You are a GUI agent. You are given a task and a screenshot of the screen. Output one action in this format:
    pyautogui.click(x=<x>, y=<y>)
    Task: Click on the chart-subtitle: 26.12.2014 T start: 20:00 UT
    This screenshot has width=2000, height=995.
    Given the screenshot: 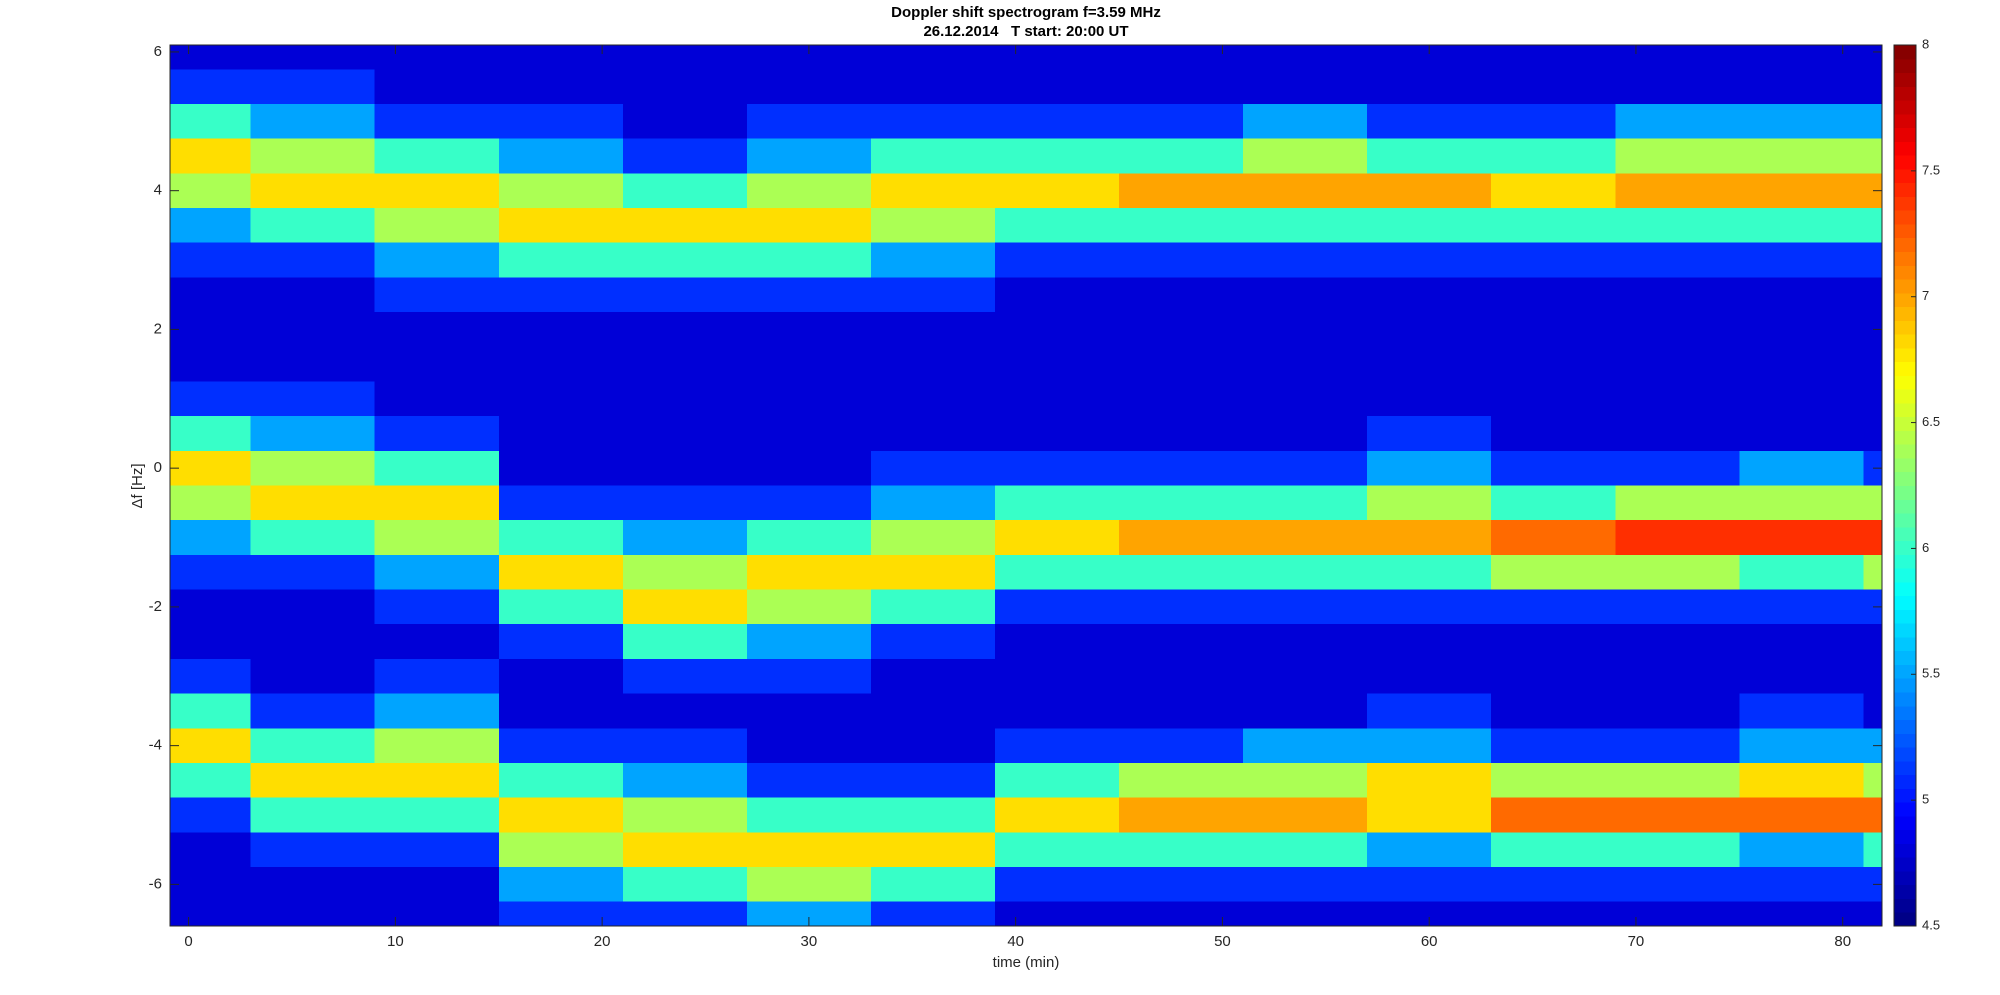 What is the action you would take?
    pyautogui.click(x=1025, y=31)
    